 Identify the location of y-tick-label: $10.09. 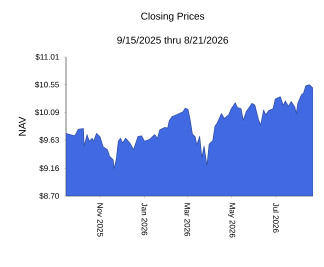
(46, 112).